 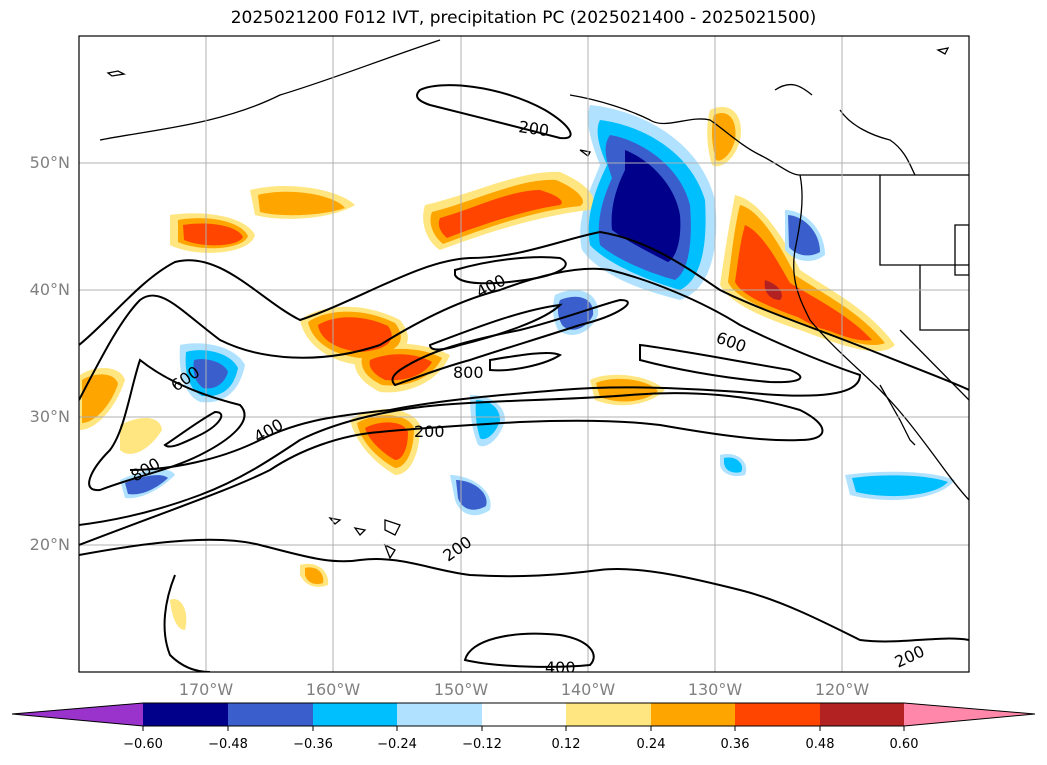 What do you see at coordinates (588, 689) in the screenshot?
I see `lon-label: 140°W` at bounding box center [588, 689].